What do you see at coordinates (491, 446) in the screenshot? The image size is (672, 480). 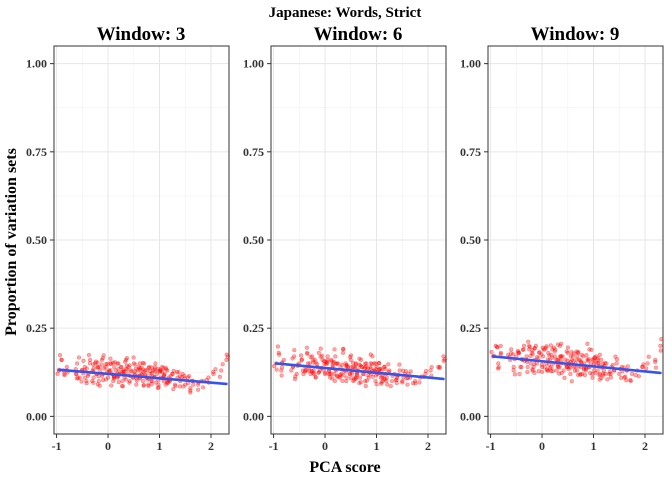 I see `x-tick-label: -1` at bounding box center [491, 446].